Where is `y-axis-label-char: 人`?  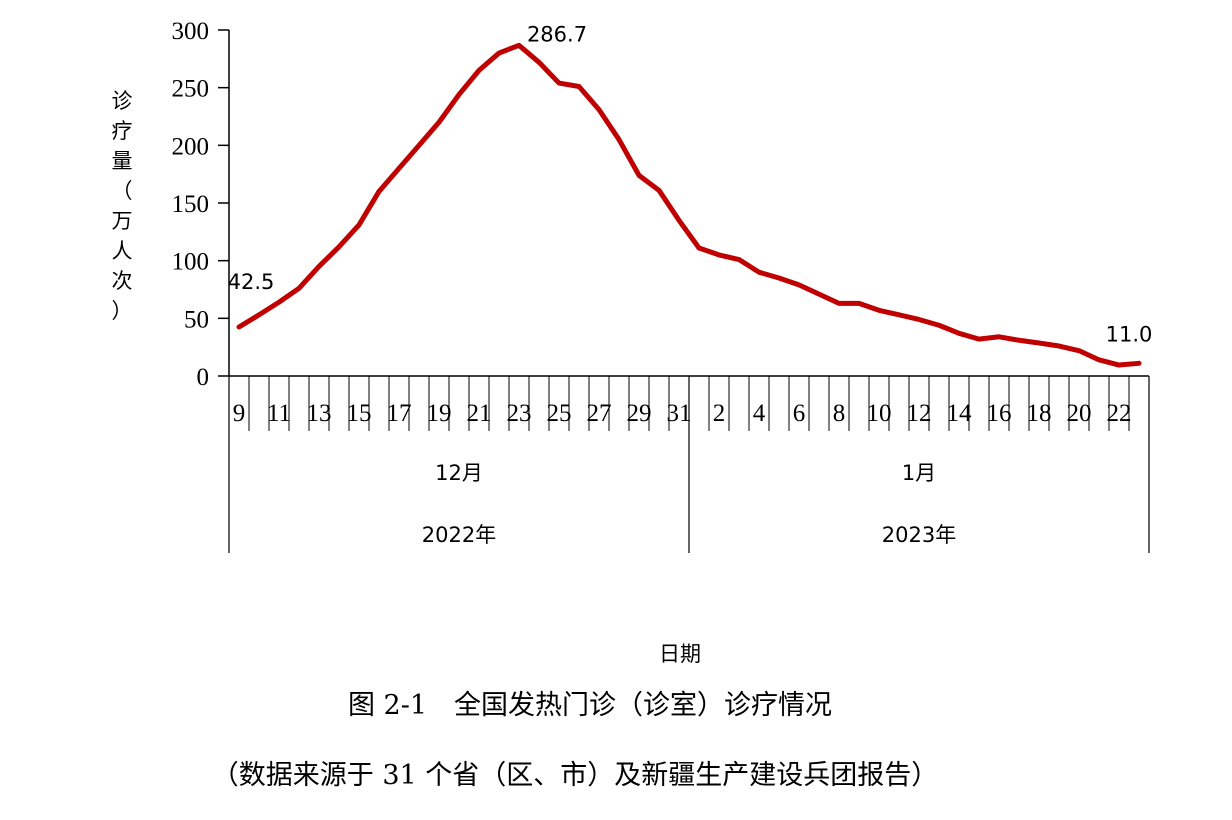 y-axis-label-char: 人 is located at coordinates (122, 251).